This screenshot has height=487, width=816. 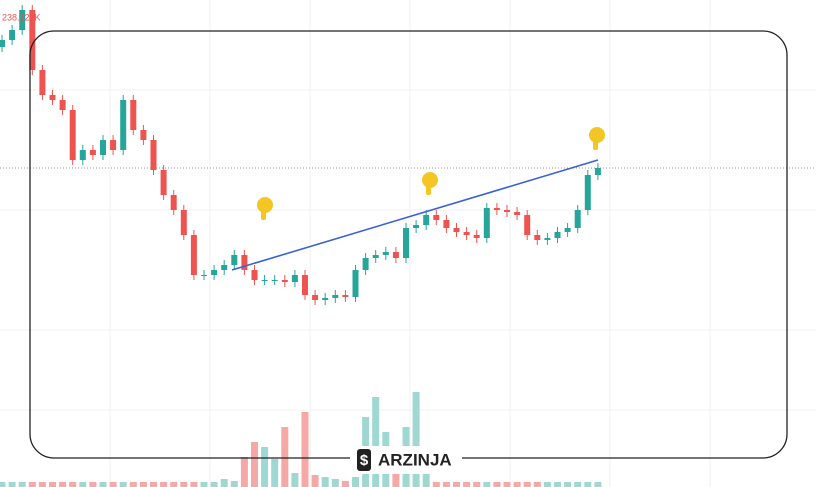 I want to click on volume-layer, so click(x=301, y=439).